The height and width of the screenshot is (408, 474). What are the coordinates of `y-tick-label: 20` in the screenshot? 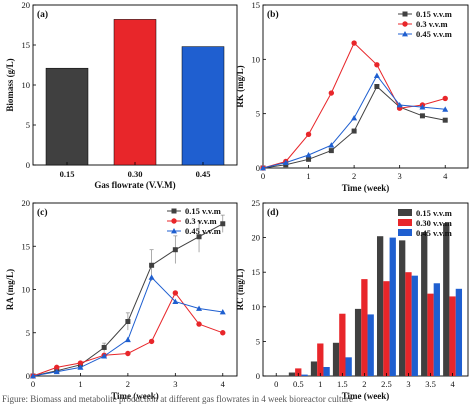 It's located at (26, 203).